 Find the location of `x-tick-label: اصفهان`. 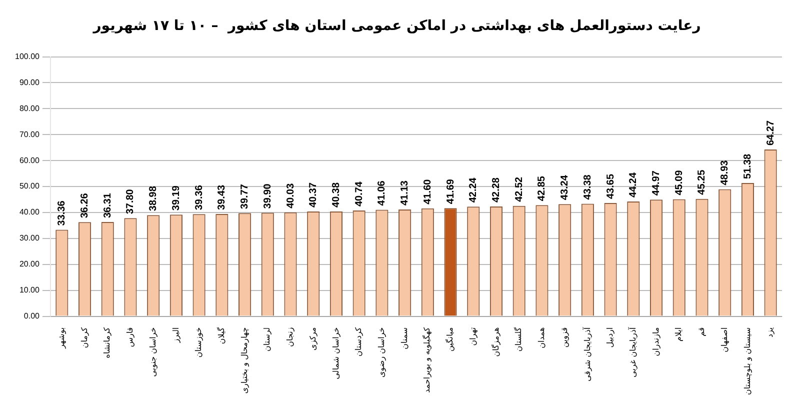

x-tick-label: اصفهان is located at coordinates (724, 339).